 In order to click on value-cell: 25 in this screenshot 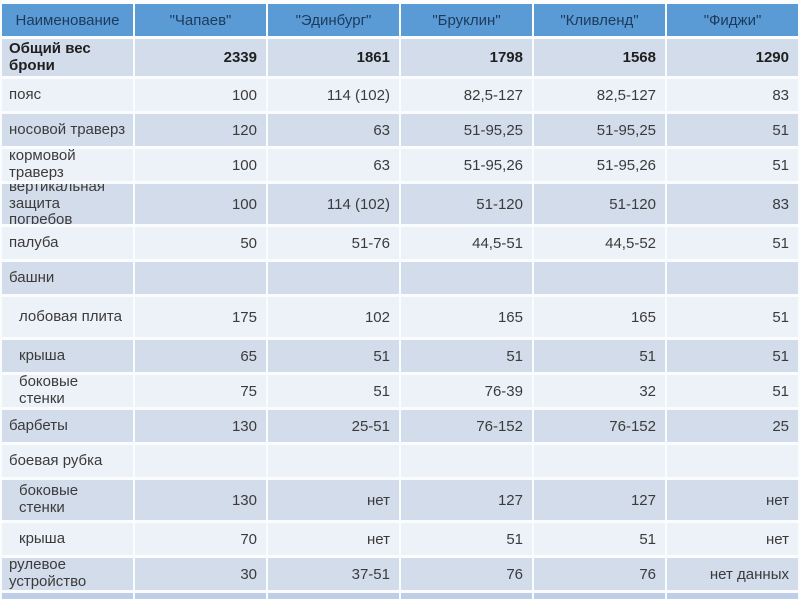, I will do `click(732, 426)`.